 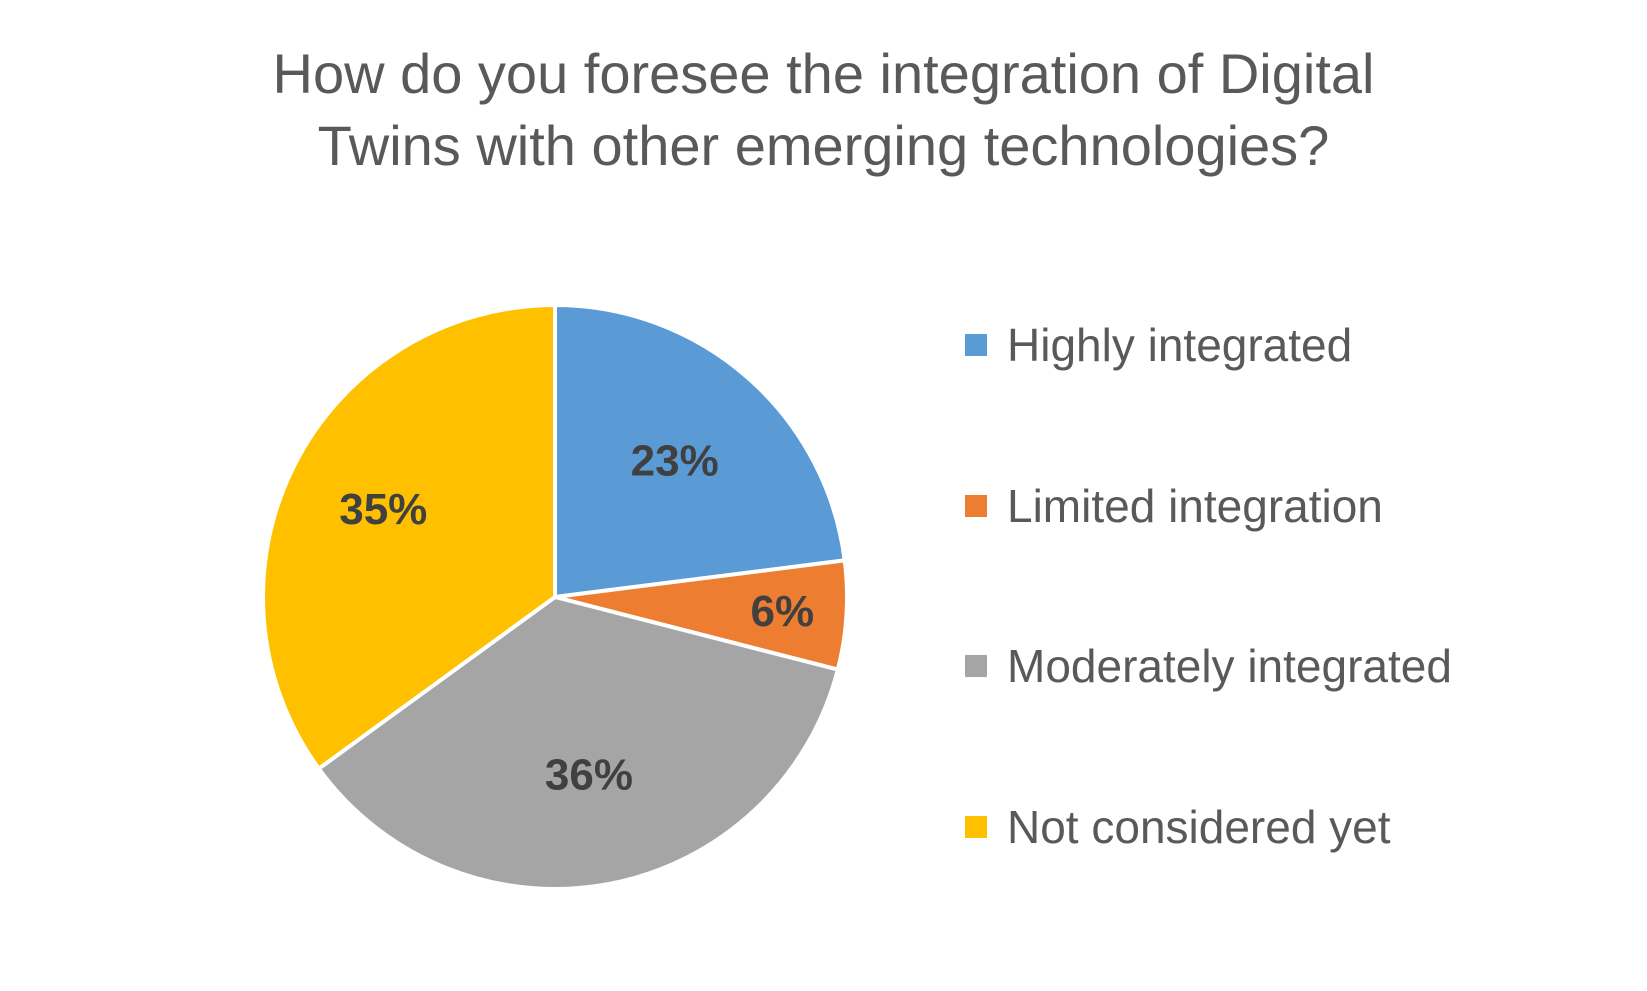 I want to click on data-label-limited-integration: 6%, so click(x=783, y=611).